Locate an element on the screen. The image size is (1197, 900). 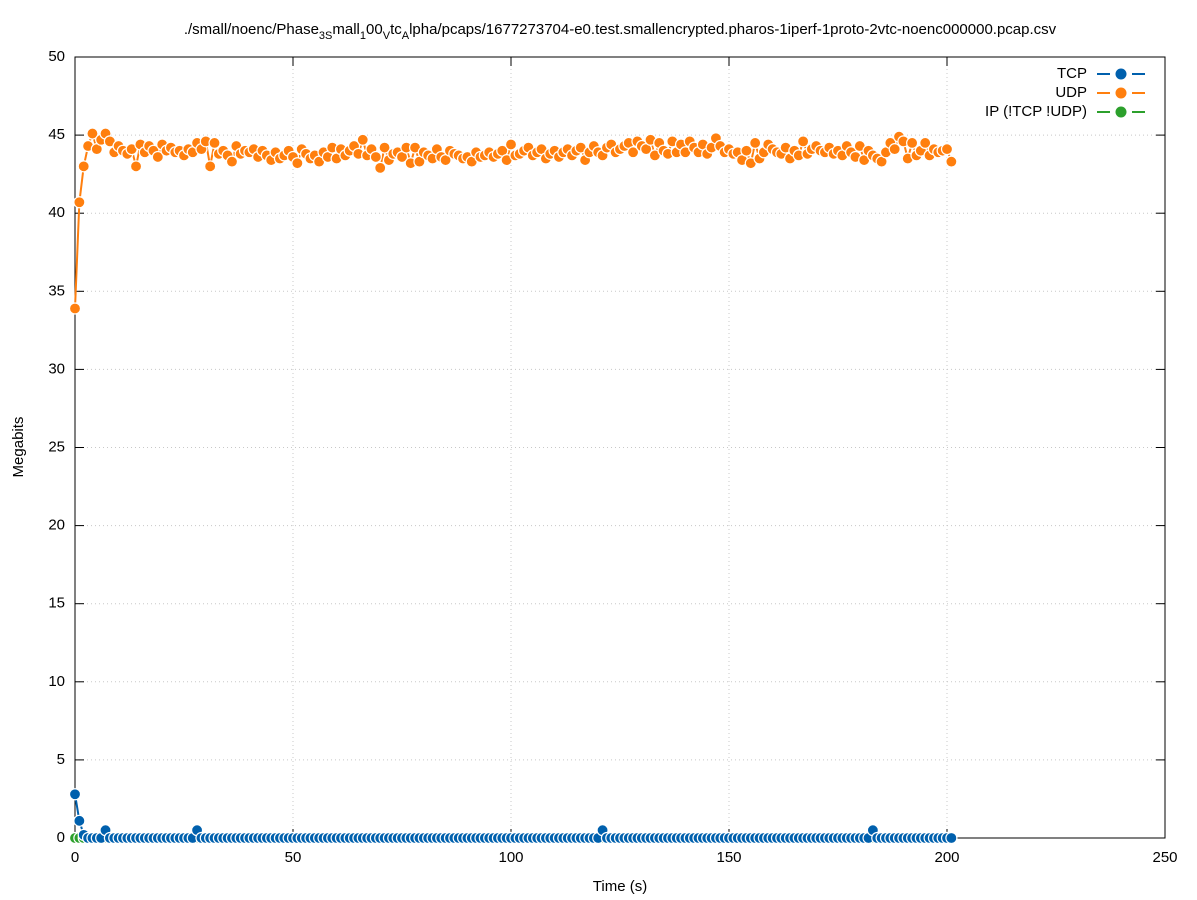
y-tick-label: 10 is located at coordinates (56, 681).